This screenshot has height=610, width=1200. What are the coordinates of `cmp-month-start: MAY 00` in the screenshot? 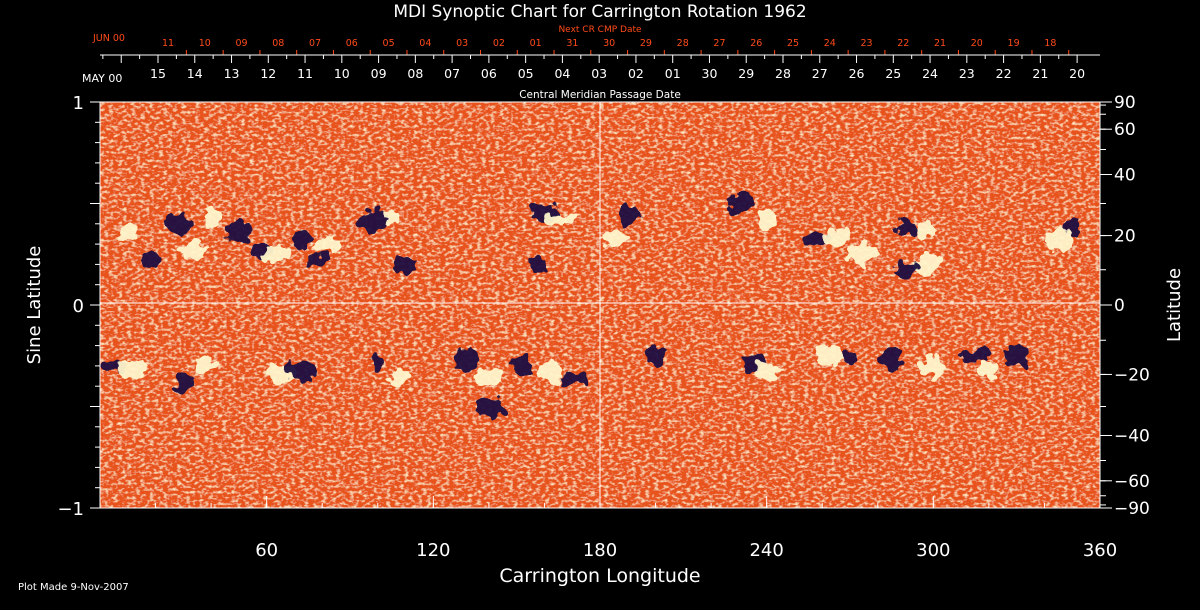 It's located at (102, 78).